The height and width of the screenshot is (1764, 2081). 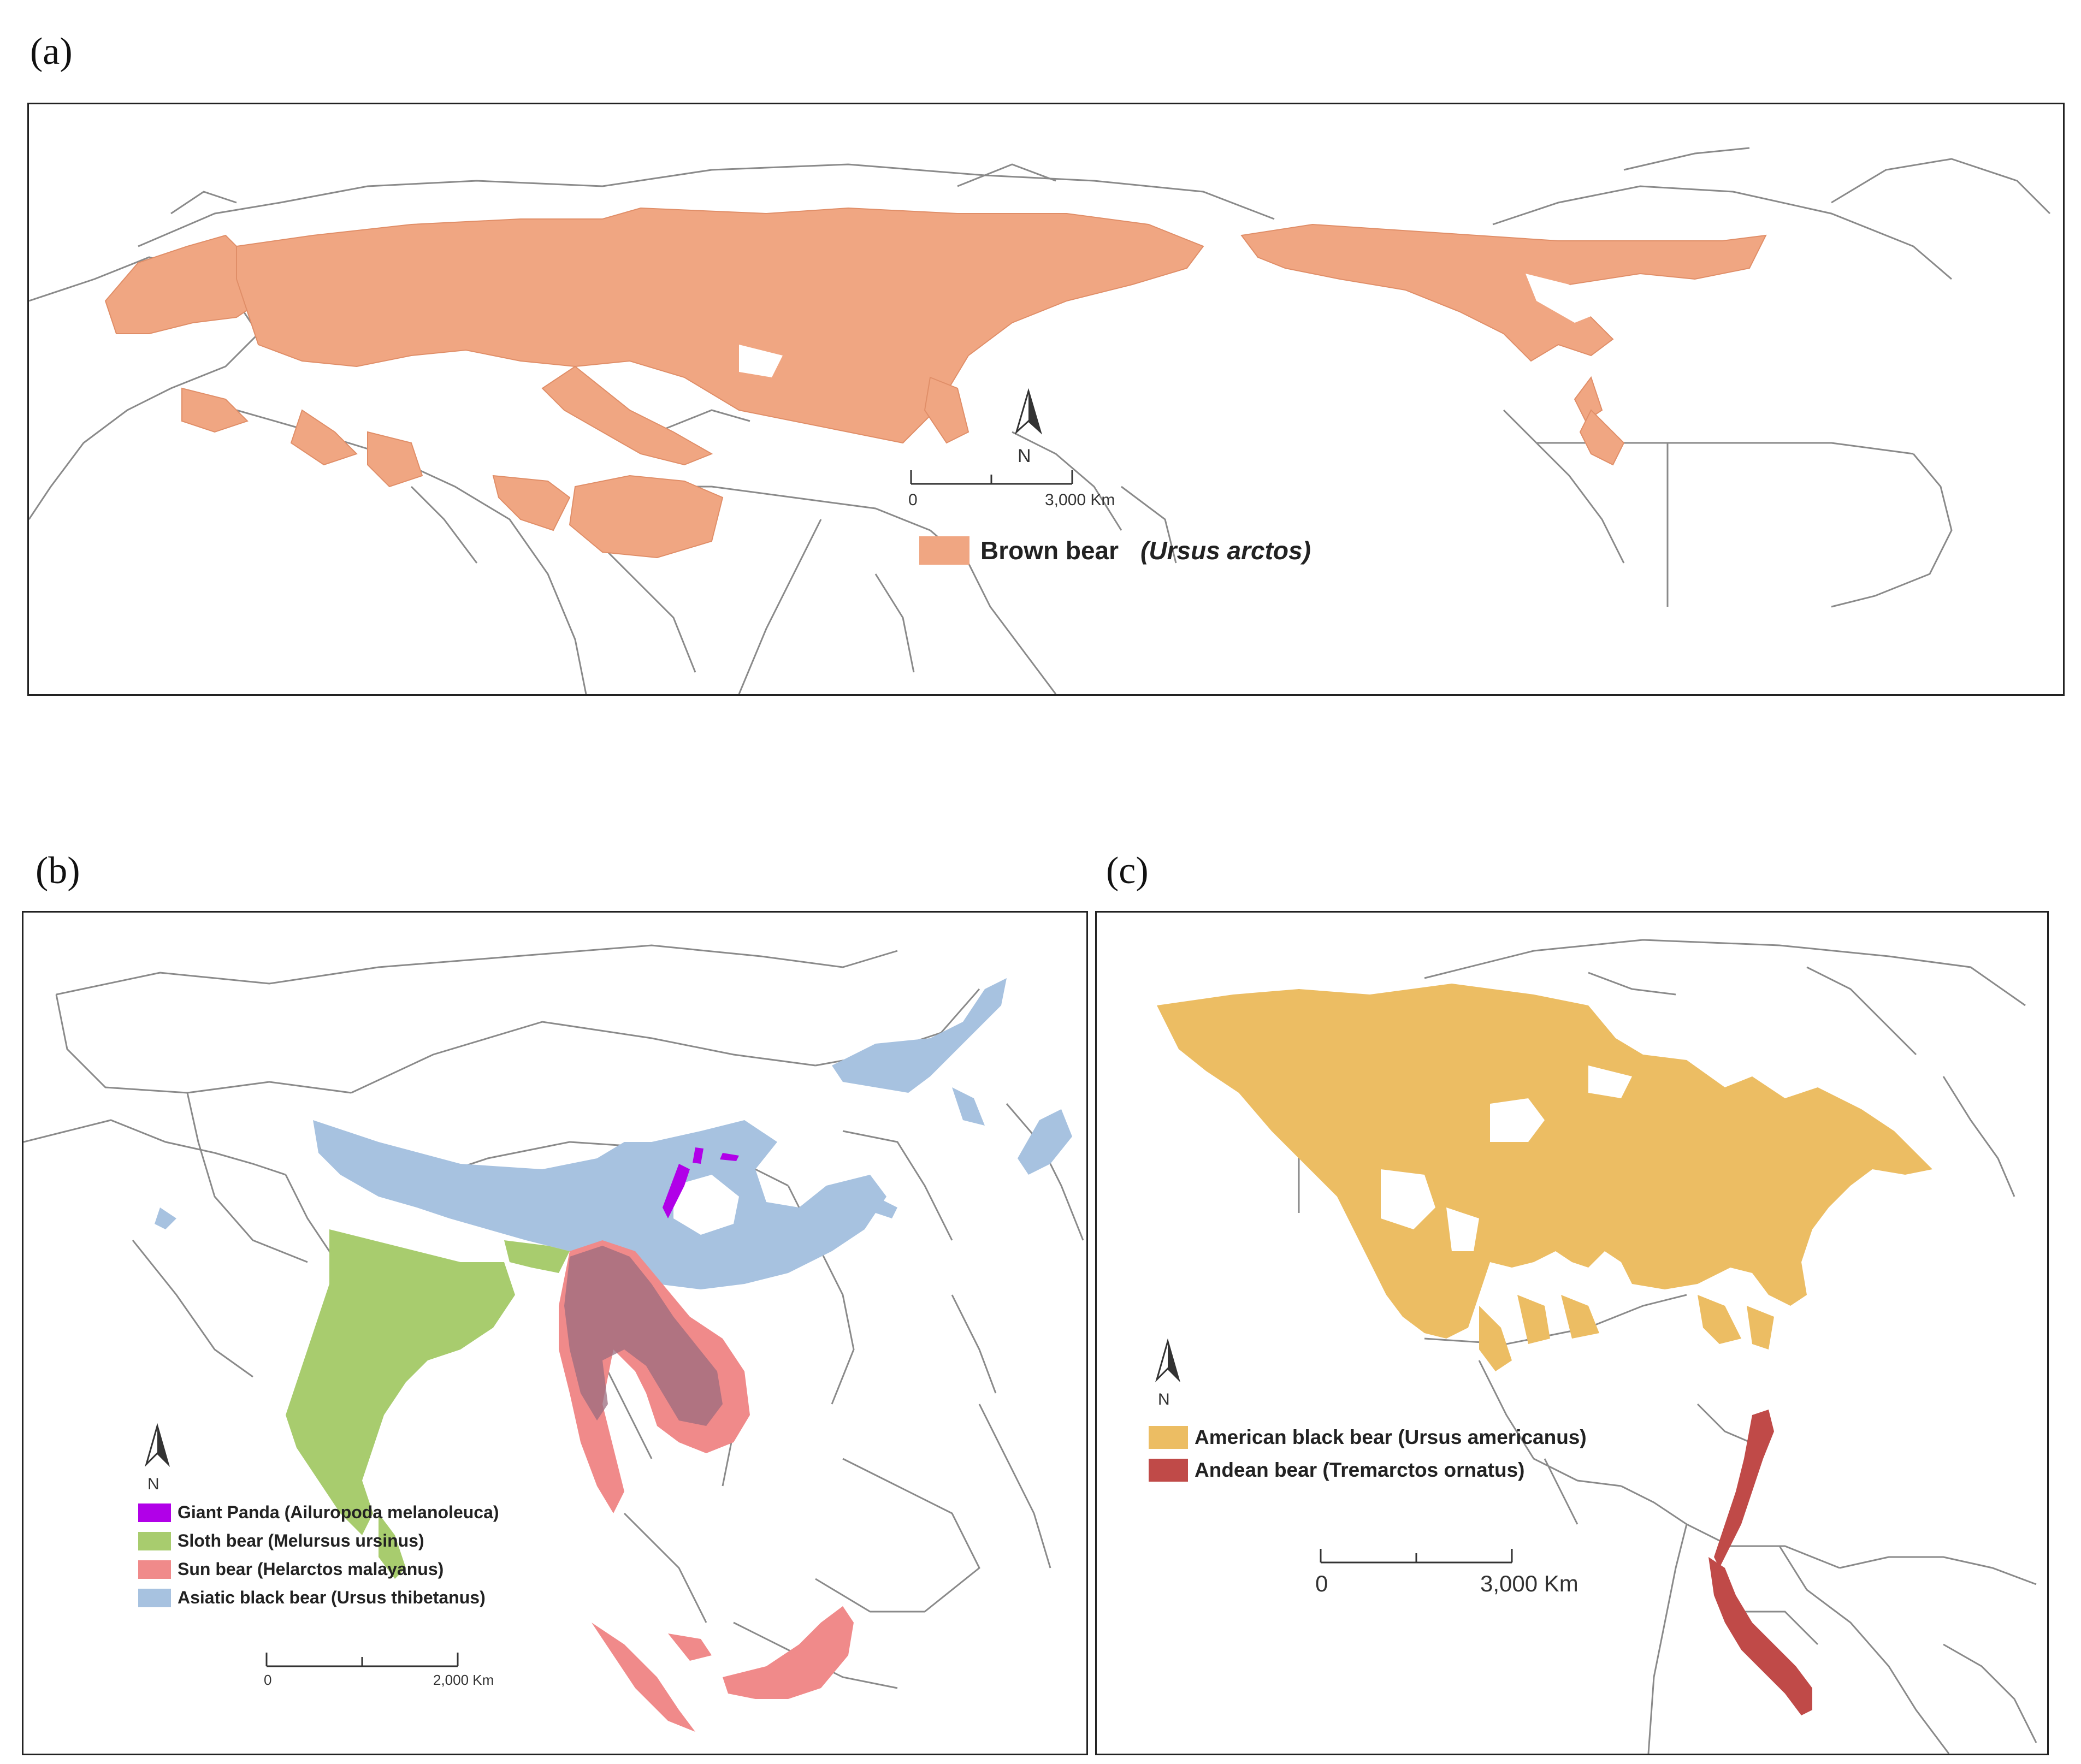 I want to click on scale-end-a: 3,000 Km, so click(x=1080, y=500).